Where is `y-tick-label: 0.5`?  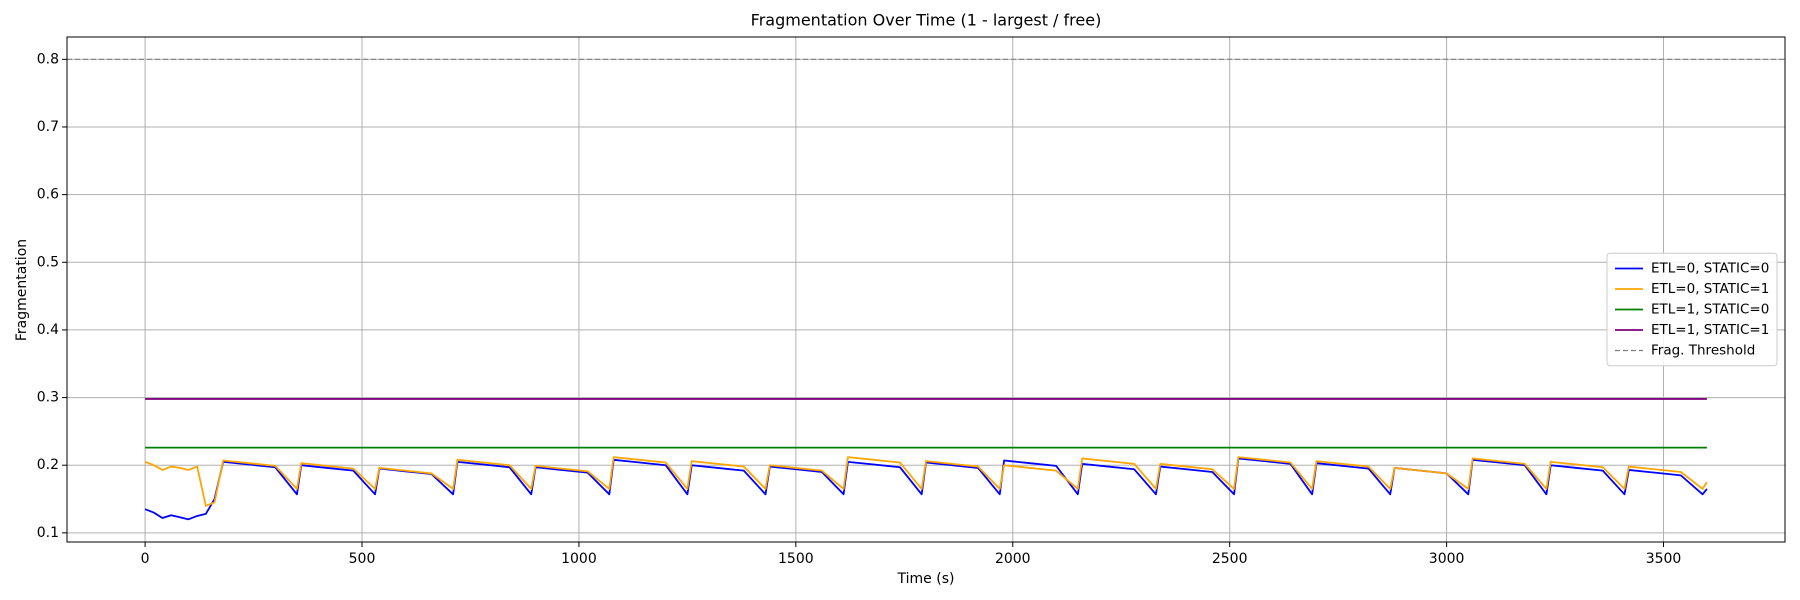
y-tick-label: 0.5 is located at coordinates (48, 262).